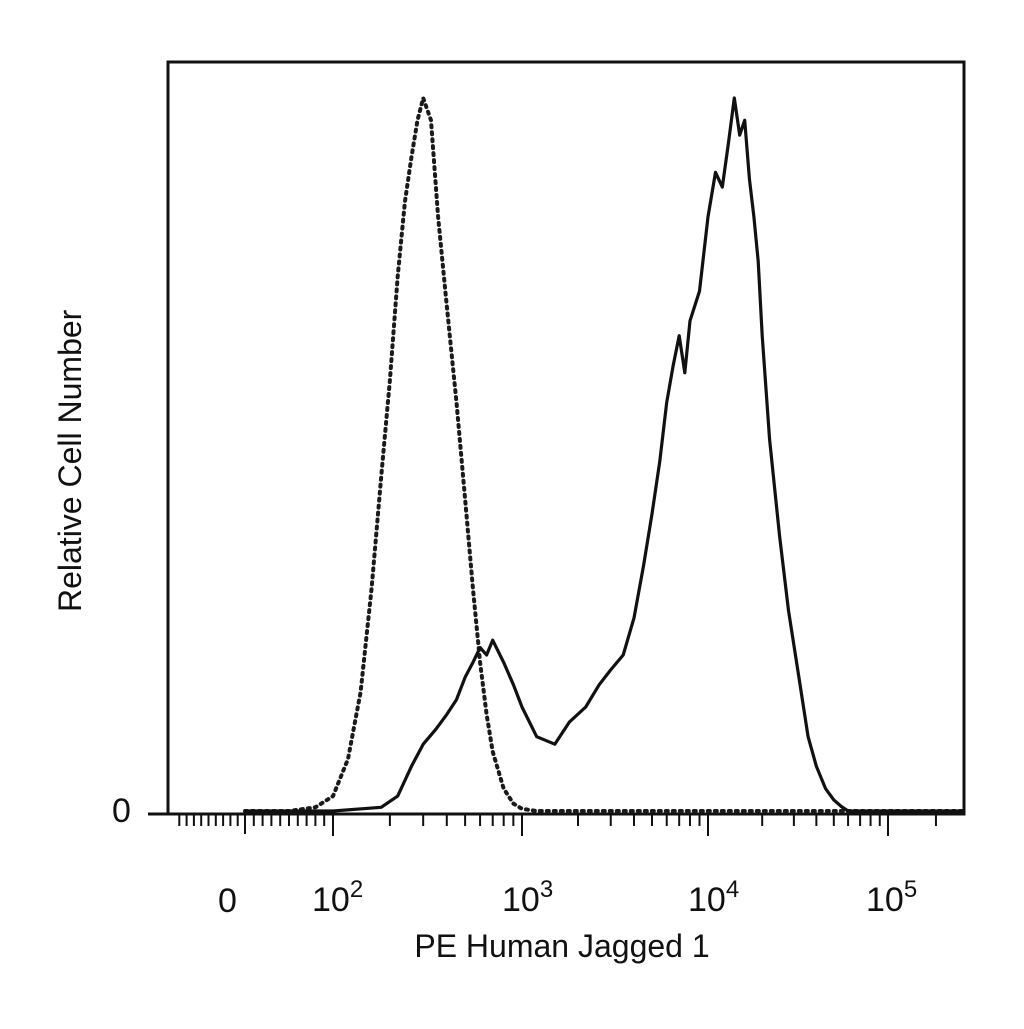 The height and width of the screenshot is (1029, 1024). Describe the element at coordinates (121, 811) in the screenshot. I see `y-tick-label-0: 0` at that location.